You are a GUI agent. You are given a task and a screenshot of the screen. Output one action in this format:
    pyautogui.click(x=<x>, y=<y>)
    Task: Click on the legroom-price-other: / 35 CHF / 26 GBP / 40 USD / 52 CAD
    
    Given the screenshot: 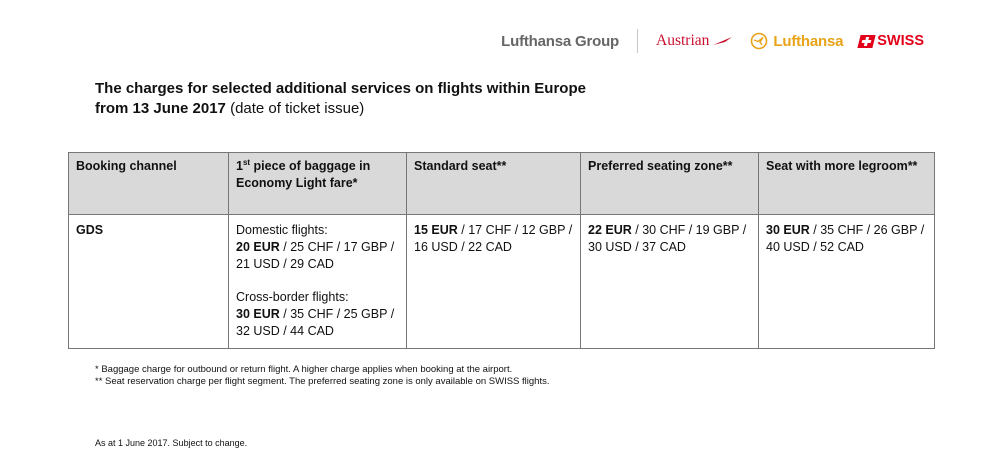 What is the action you would take?
    pyautogui.click(x=845, y=238)
    